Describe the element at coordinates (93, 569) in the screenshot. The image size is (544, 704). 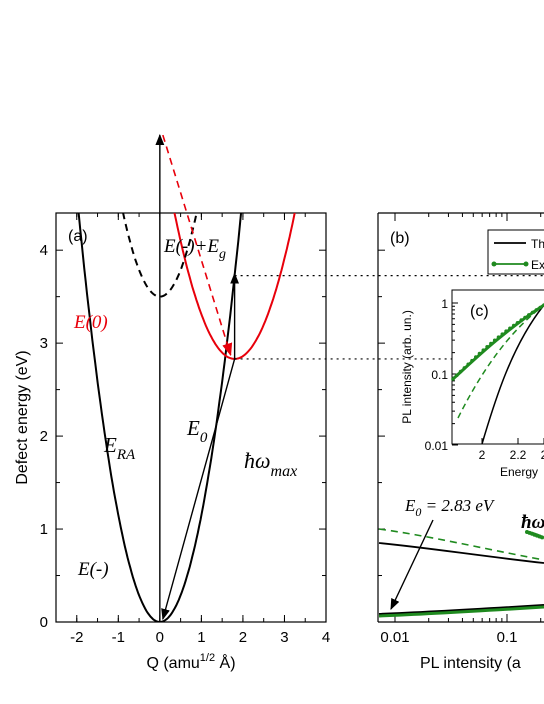
I see `label-e-minus: E(-)` at that location.